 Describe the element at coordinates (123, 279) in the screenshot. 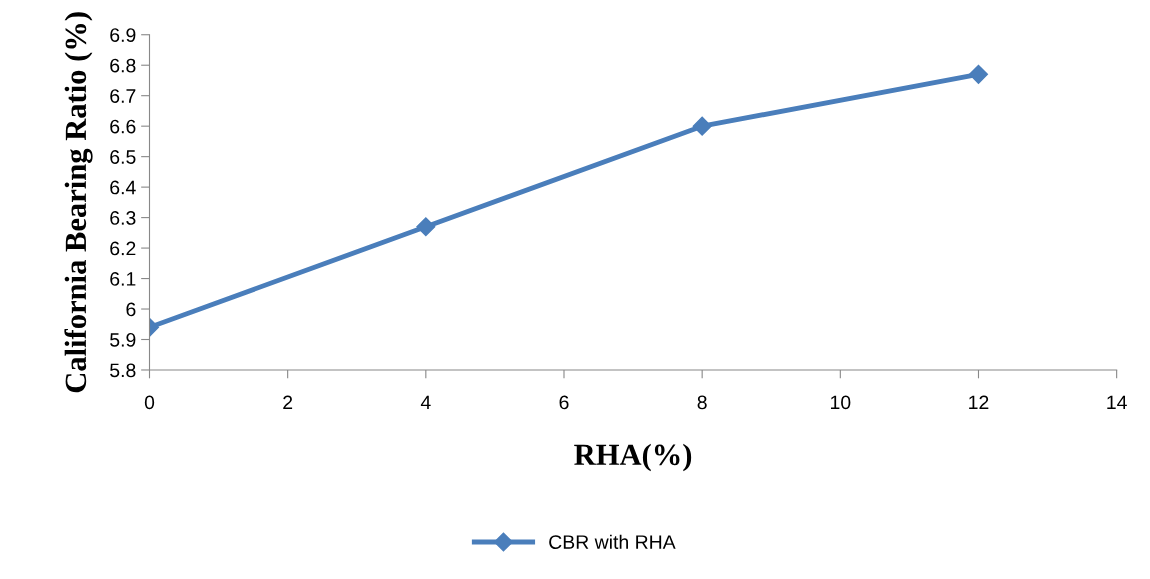

I see `y-tick-label: 6.1` at that location.